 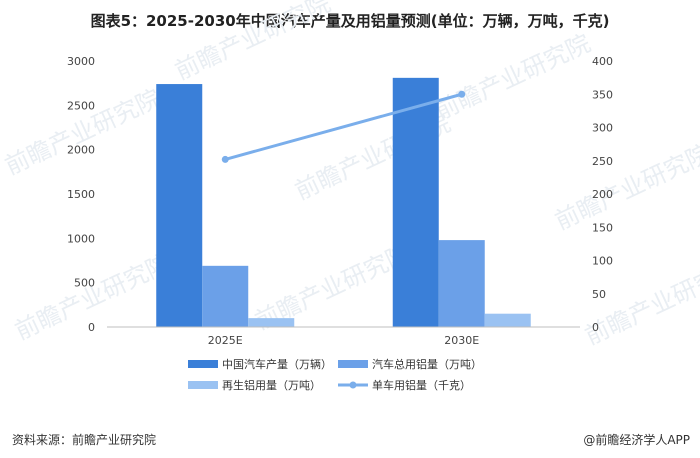 I want to click on y-tick-label: 2000, so click(x=81, y=150).